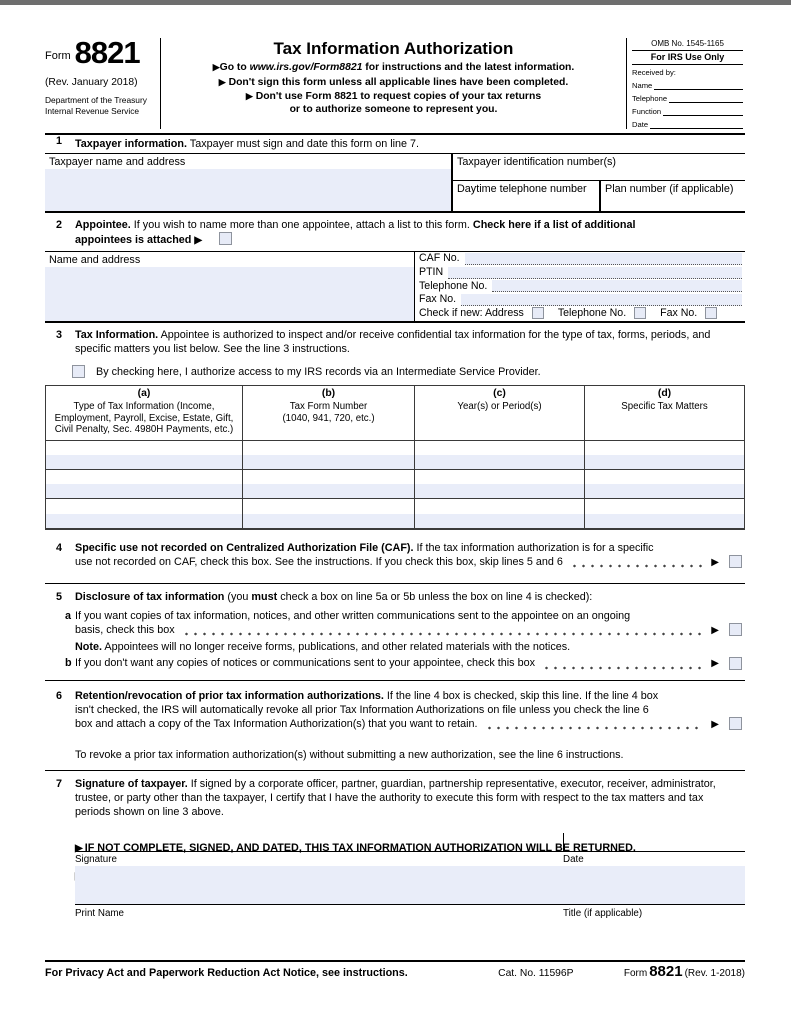  What do you see at coordinates (664, 413) in the screenshot?
I see `column-header-d: (d) Specific Tax Matters` at bounding box center [664, 413].